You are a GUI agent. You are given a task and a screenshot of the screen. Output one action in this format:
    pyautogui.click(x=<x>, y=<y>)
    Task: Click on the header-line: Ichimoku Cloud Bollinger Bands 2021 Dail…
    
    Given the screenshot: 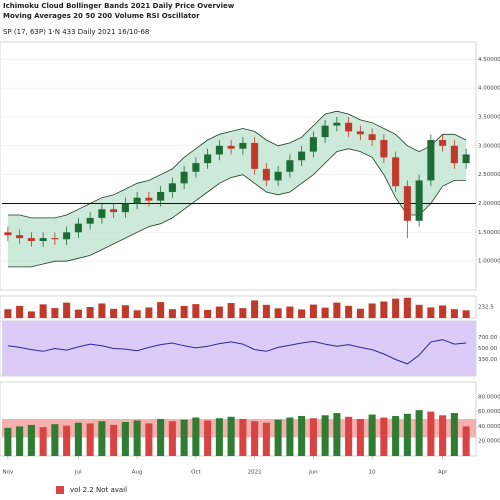 What is the action you would take?
    pyautogui.click(x=119, y=6)
    